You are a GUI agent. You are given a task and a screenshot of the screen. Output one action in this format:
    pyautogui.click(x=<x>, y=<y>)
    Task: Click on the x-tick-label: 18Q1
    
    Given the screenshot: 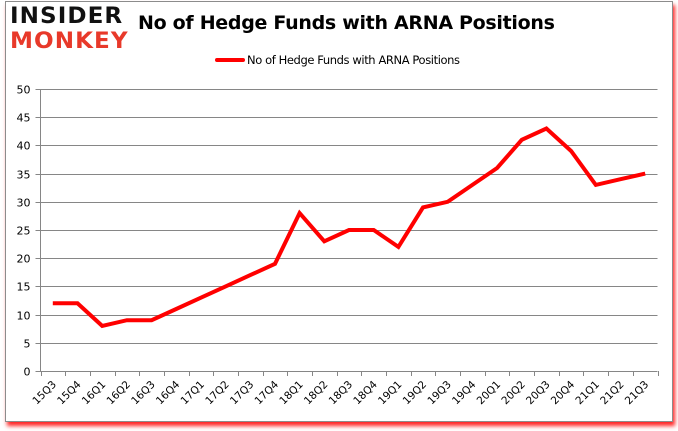 What is the action you would take?
    pyautogui.click(x=291, y=393)
    